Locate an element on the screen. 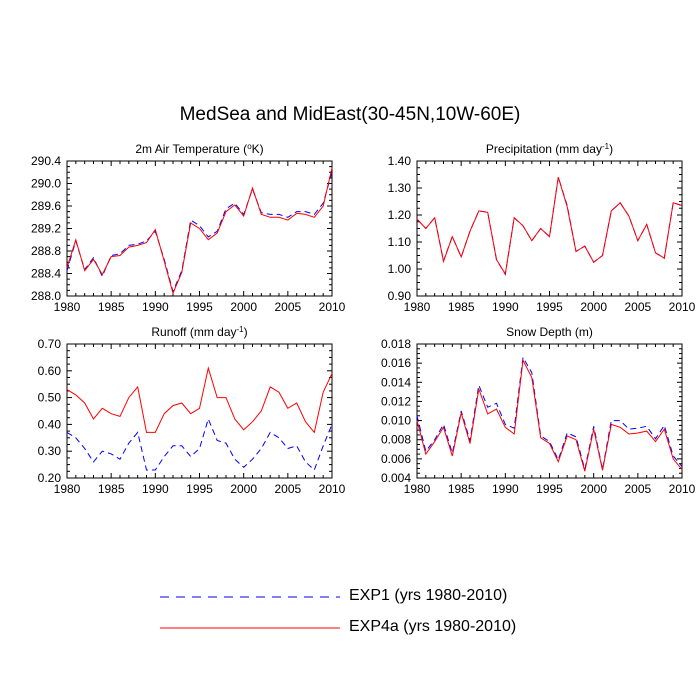  y-tick-label: 288.4 is located at coordinates (46, 274).